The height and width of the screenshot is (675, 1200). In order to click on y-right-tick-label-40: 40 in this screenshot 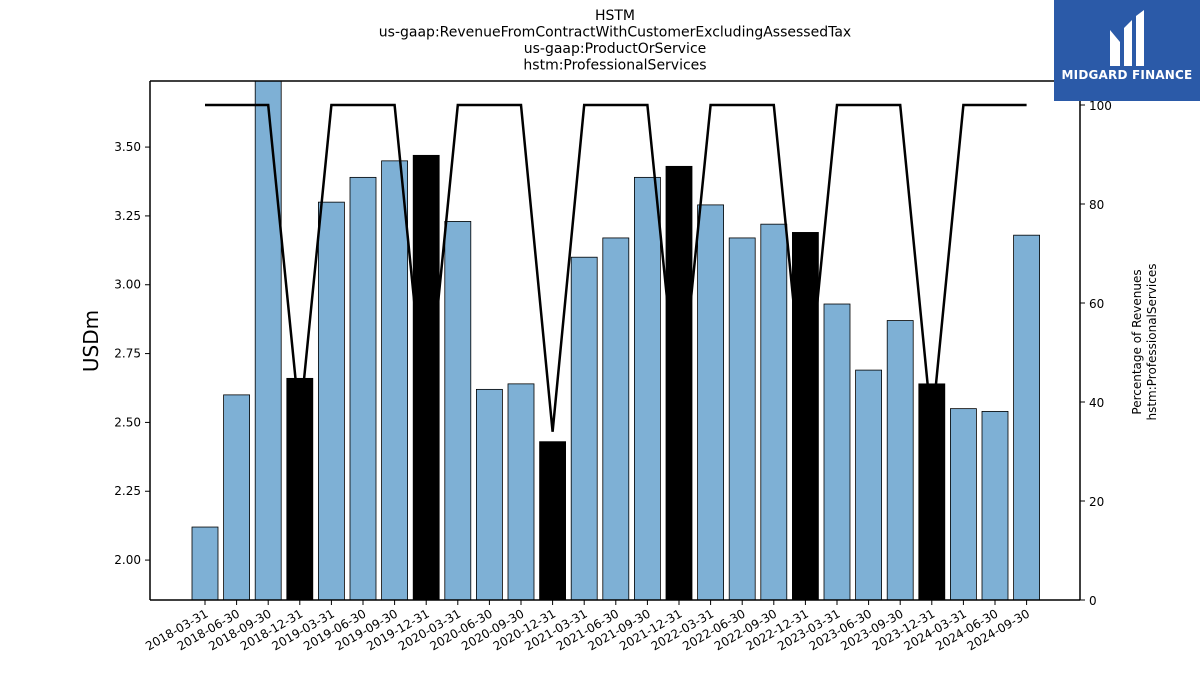, I will do `click(1096, 403)`.